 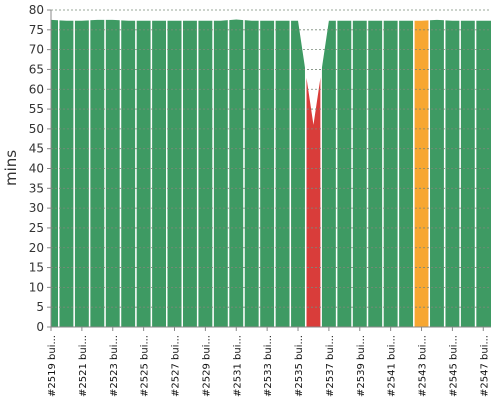 What do you see at coordinates (36, 287) in the screenshot?
I see `y-tick-label: 10` at bounding box center [36, 287].